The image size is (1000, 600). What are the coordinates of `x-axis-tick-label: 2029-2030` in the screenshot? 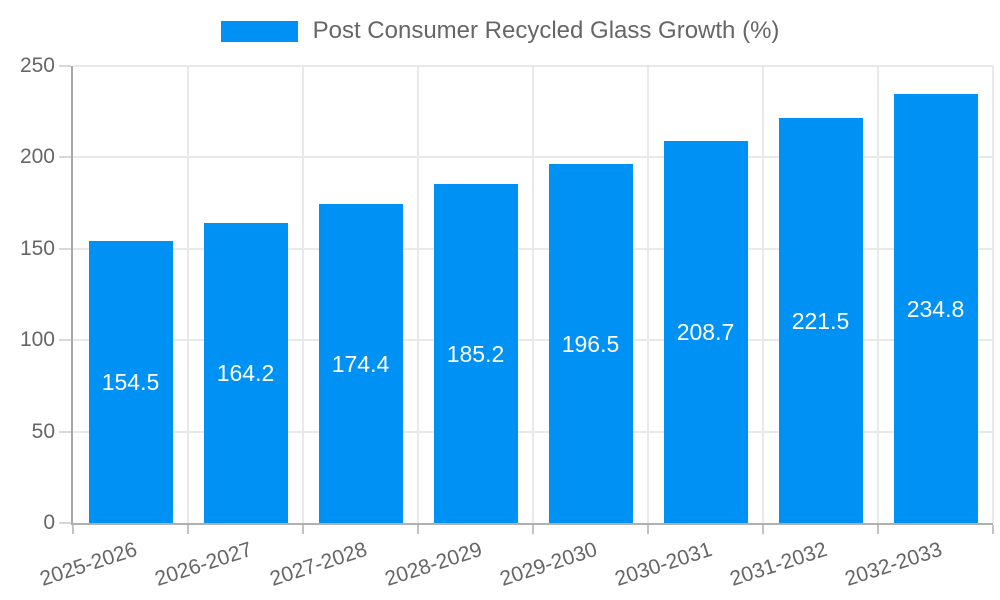 It's located at (548, 564).